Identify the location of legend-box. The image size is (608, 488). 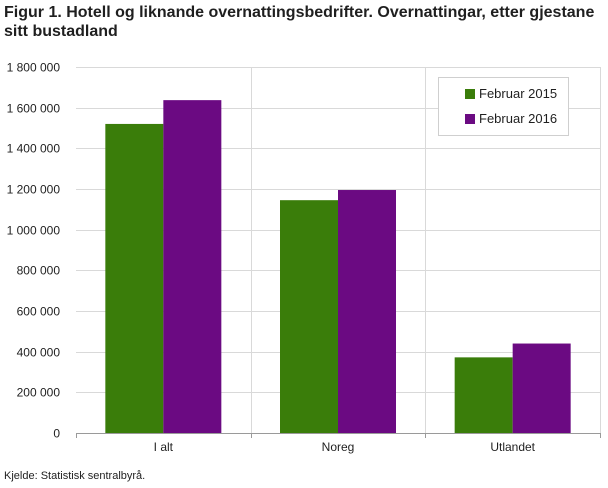
(503, 106).